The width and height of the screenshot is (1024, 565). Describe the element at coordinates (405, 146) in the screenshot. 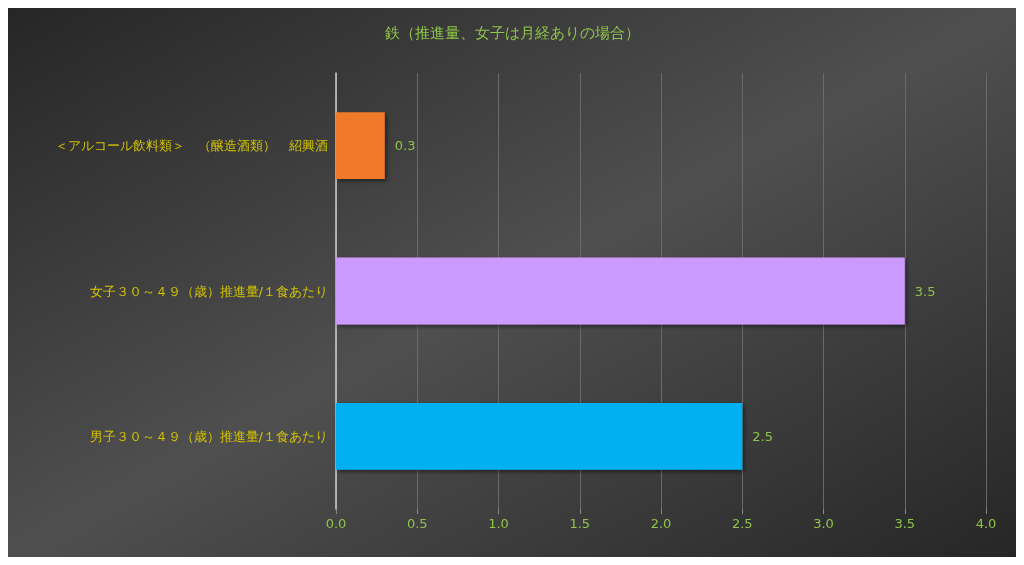

I see `data-label: 0.3` at that location.